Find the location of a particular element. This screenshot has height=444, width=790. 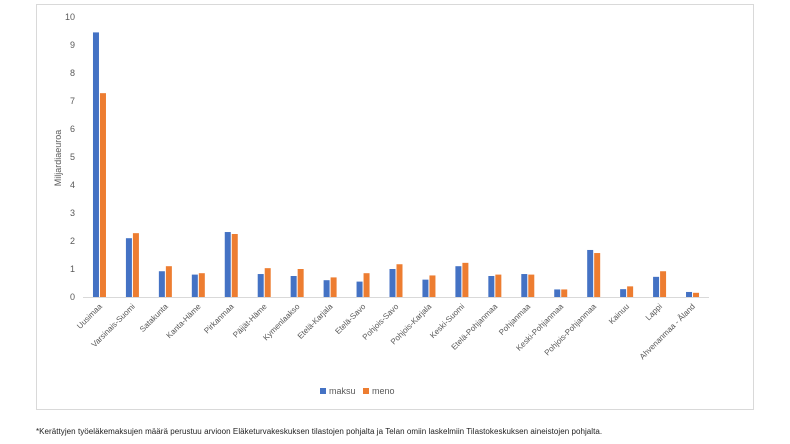

legend-label-meno: meno is located at coordinates (383, 391).